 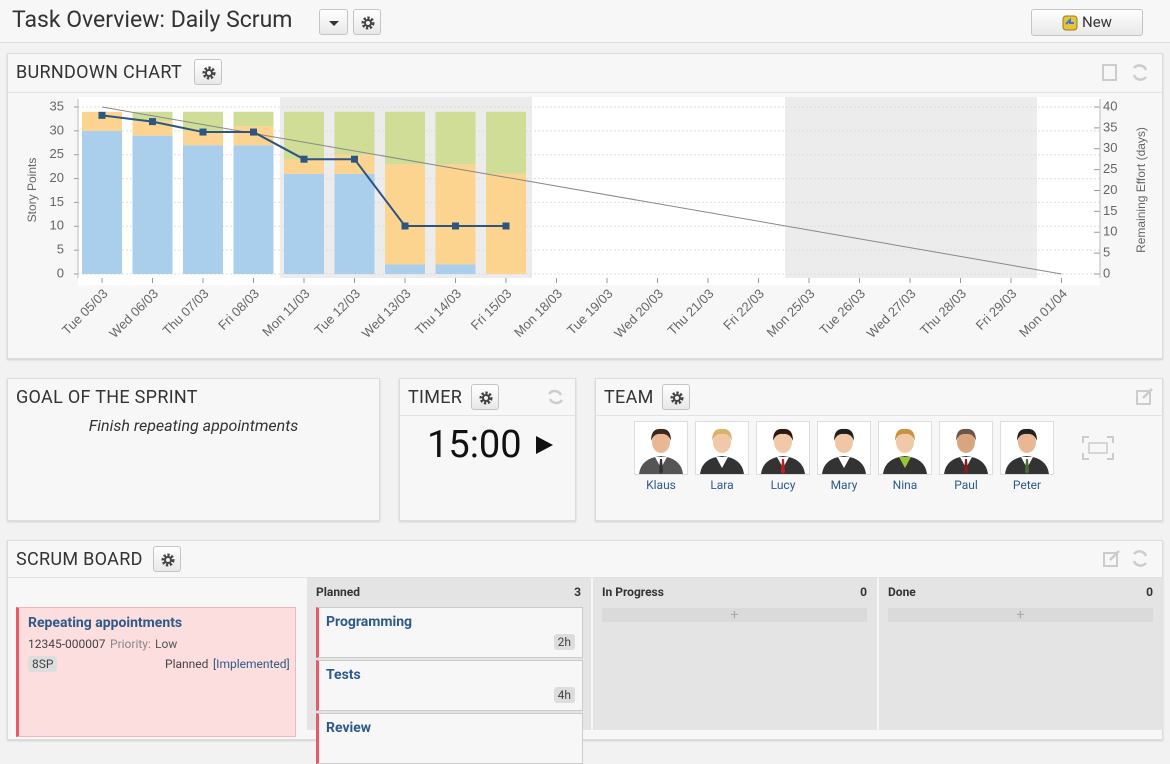 I want to click on column-in-progress: In Progress 0 +, so click(x=735, y=654).